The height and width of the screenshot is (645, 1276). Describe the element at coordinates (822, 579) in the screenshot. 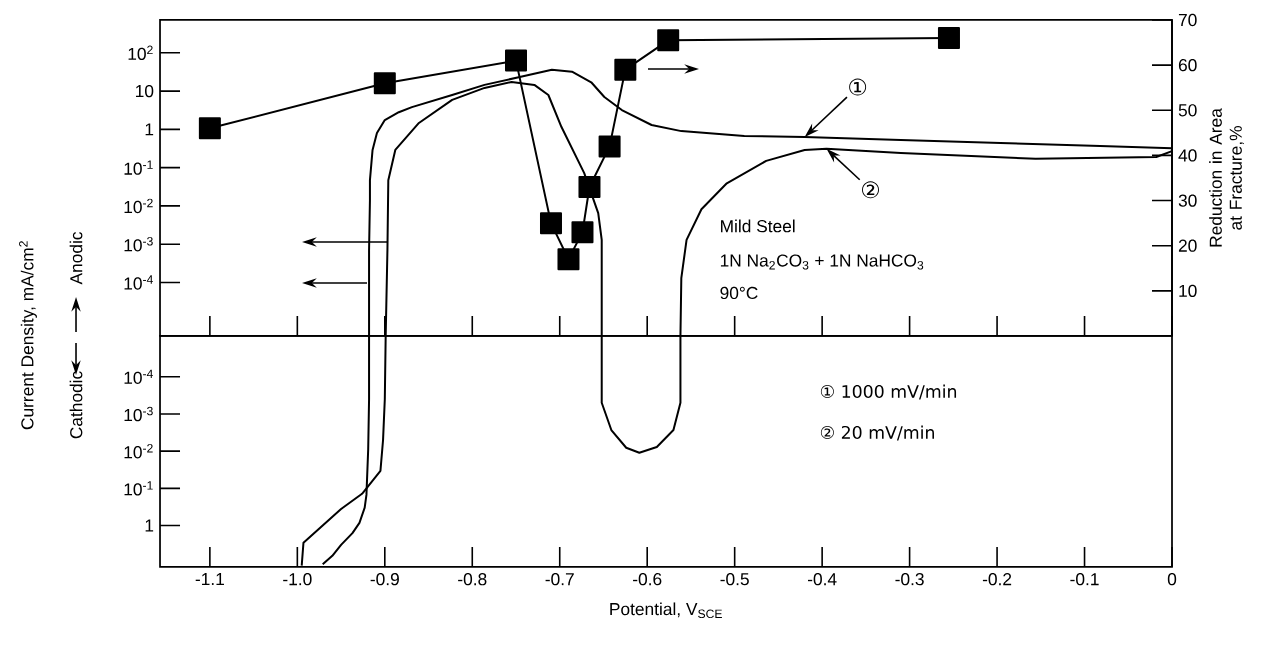

I see `x-tick-label: -0.4` at that location.